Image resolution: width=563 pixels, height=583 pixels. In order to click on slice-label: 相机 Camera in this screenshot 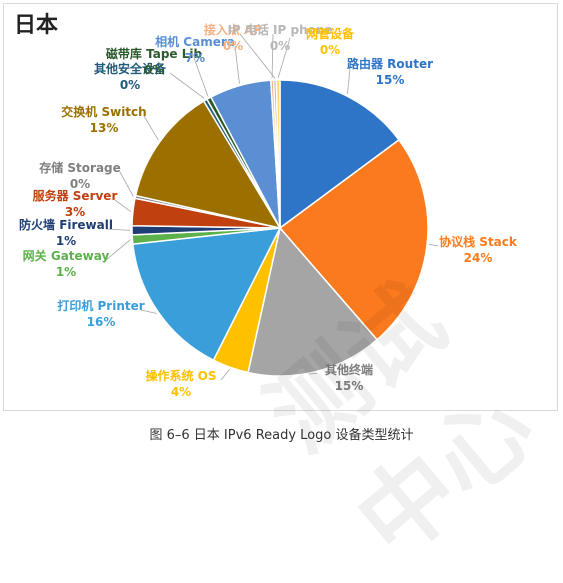, I will do `click(195, 41)`.